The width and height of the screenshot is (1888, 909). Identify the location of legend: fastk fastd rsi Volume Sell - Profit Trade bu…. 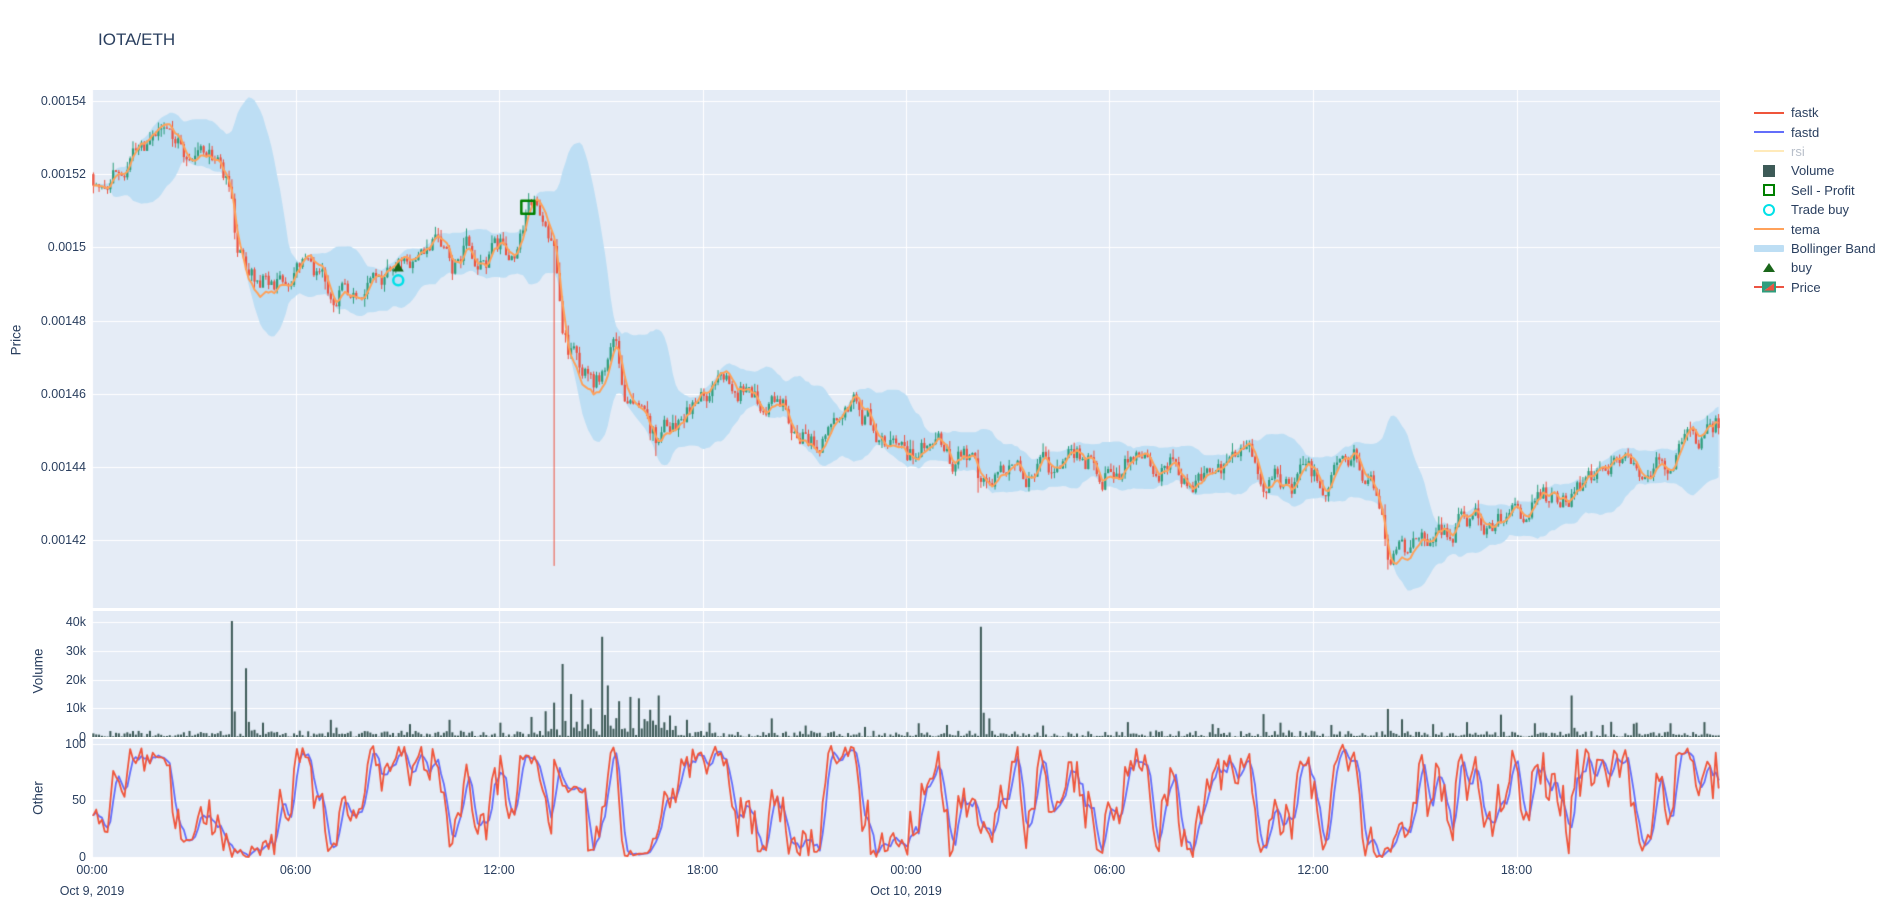
(1820, 200).